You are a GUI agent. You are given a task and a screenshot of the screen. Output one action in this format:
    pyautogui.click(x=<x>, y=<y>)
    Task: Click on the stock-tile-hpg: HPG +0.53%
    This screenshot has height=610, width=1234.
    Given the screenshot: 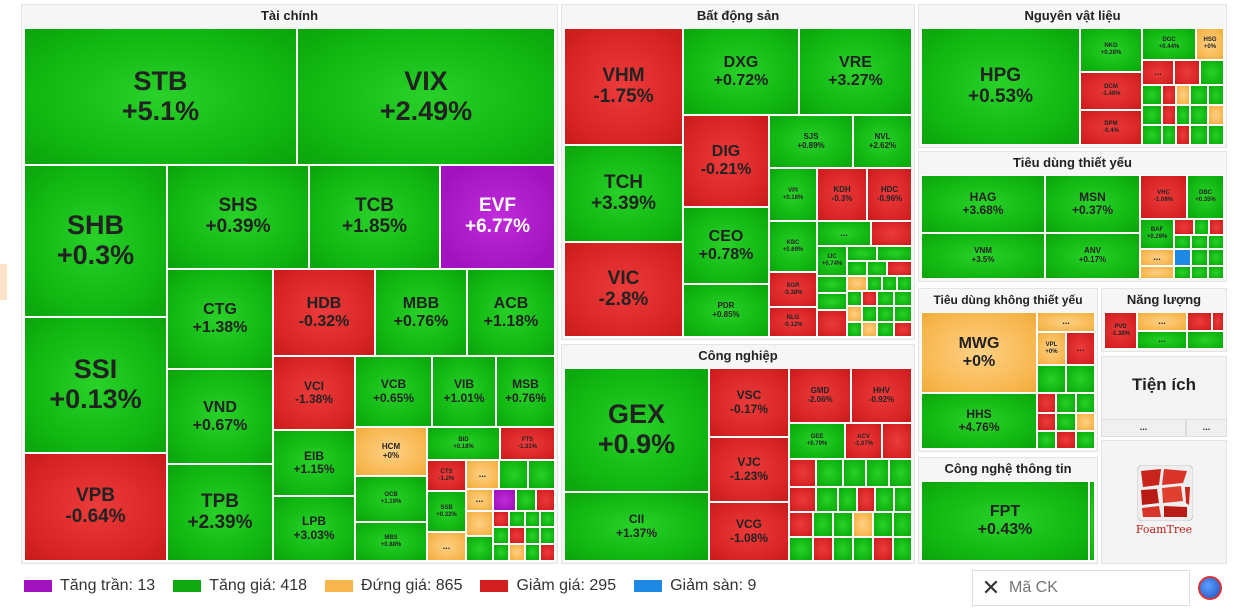 What is the action you would take?
    pyautogui.click(x=1000, y=86)
    